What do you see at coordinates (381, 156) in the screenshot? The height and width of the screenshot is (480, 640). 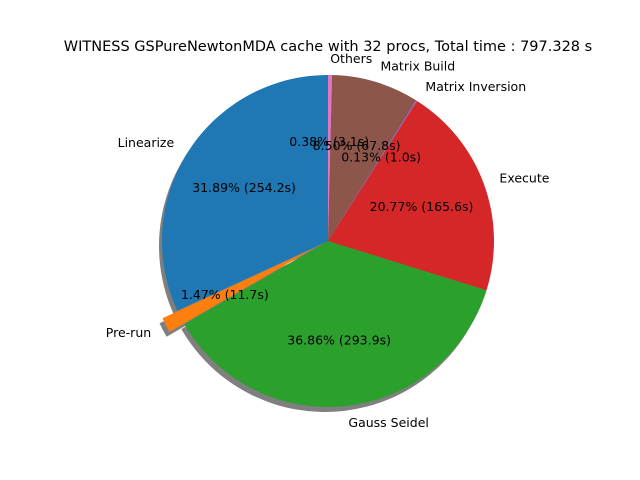 I see `slice-pct-matrix-inversion: 0.13% (1.0s)` at bounding box center [381, 156].